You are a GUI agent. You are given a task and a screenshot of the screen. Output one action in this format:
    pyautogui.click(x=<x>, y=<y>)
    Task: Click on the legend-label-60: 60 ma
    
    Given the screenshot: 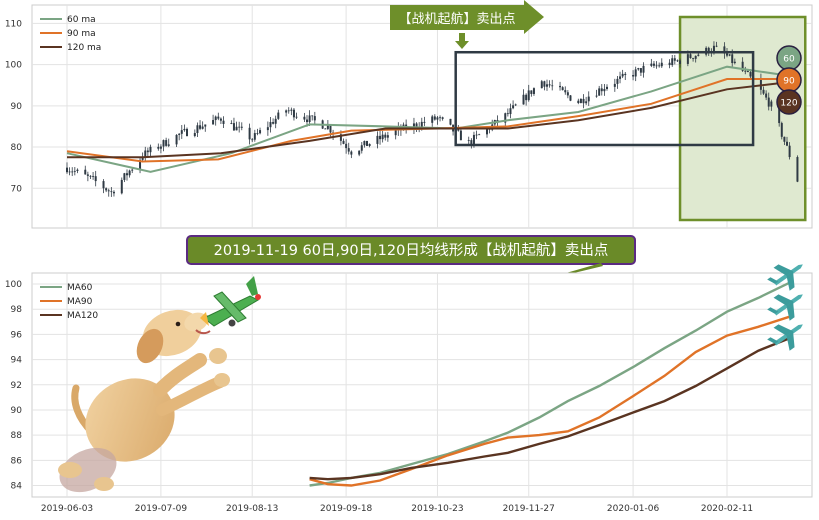 What is the action you would take?
    pyautogui.click(x=81, y=20)
    